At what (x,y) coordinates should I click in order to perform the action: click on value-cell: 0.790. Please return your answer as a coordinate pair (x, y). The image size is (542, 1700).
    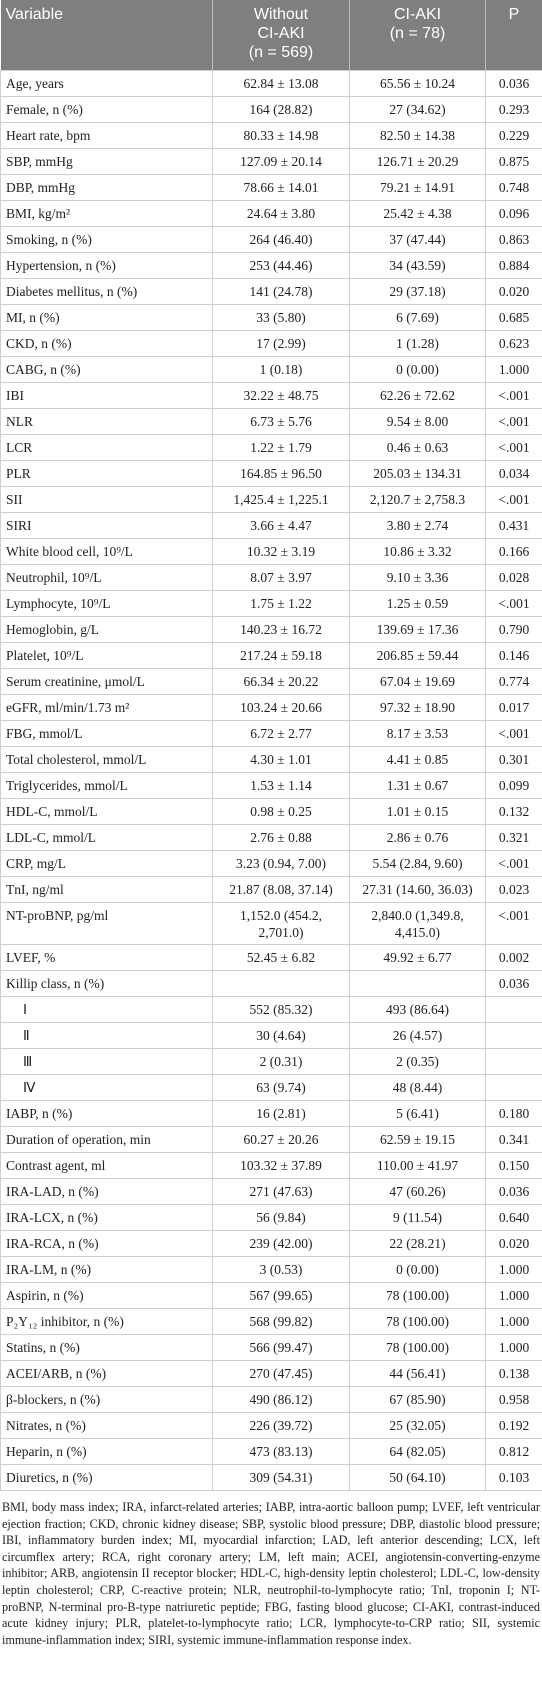
    Looking at the image, I should click on (513, 629).